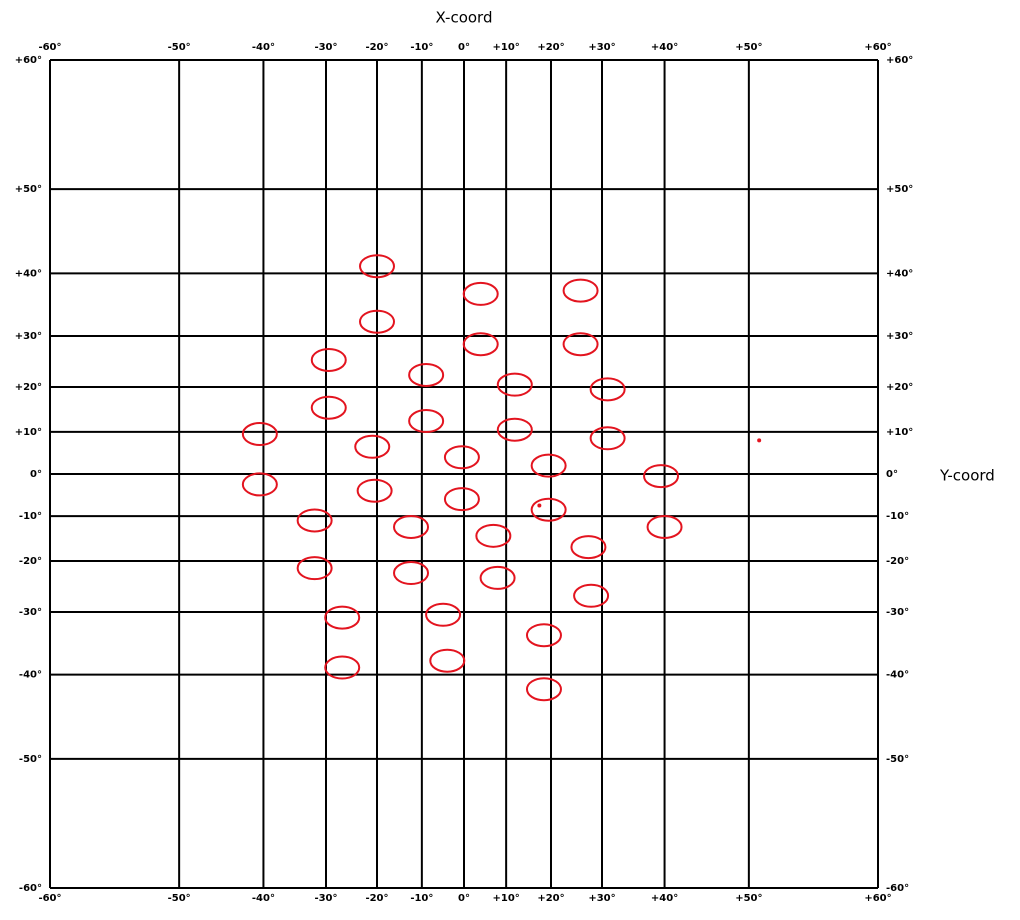 This screenshot has width=1020, height=920. I want to click on y-axis-title: Y-coord, so click(967, 476).